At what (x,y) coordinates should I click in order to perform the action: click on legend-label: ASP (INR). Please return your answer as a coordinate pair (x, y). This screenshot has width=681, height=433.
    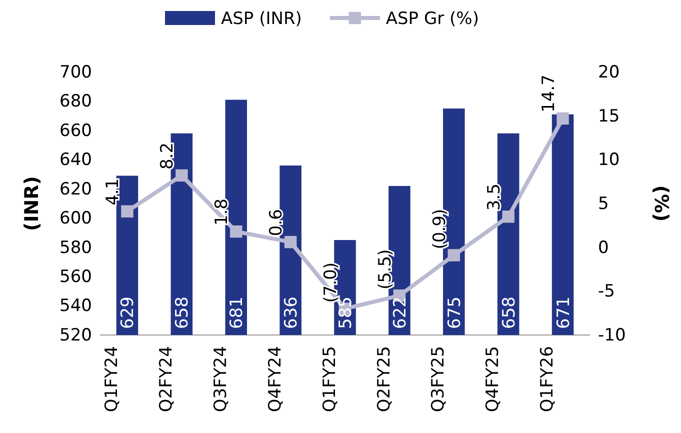
    Looking at the image, I should click on (261, 19).